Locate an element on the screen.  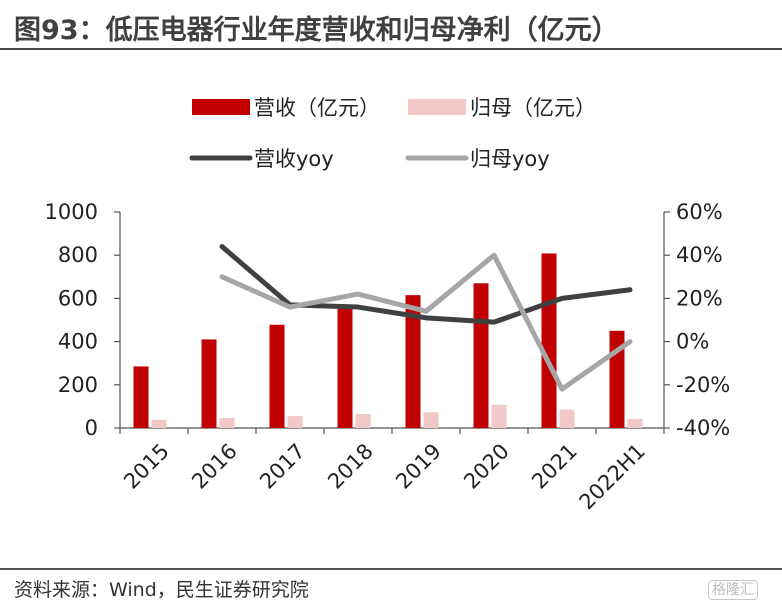
chart-title: 图93：低压电器行业年度营收和归母净利（亿元） is located at coordinates (316, 30).